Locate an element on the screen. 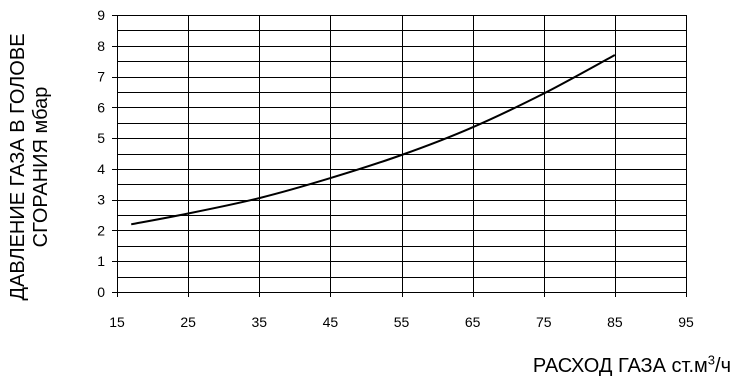  x-tick-label: 35 is located at coordinates (259, 322).